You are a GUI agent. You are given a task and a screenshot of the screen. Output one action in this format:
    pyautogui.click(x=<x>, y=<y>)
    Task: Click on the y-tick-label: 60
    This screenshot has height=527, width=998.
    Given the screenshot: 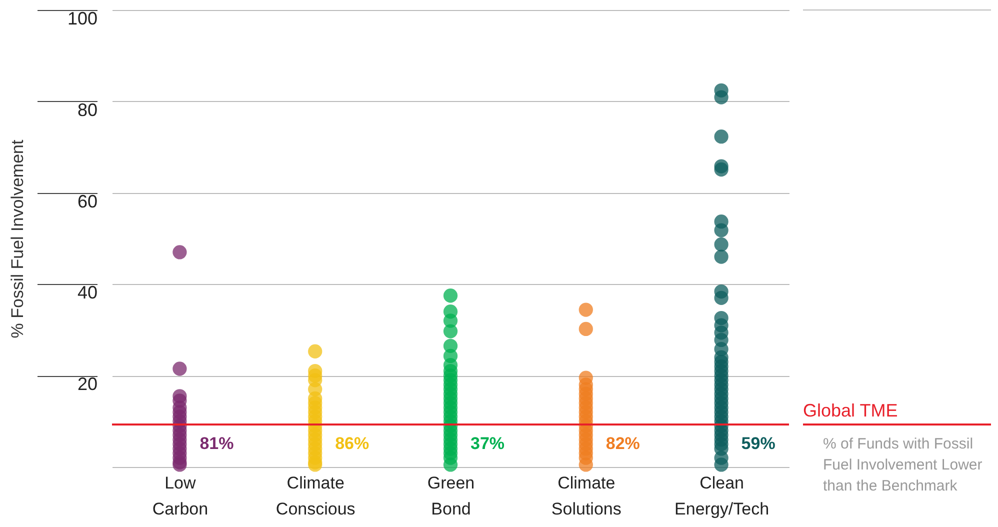 What is the action you would take?
    pyautogui.click(x=87, y=201)
    